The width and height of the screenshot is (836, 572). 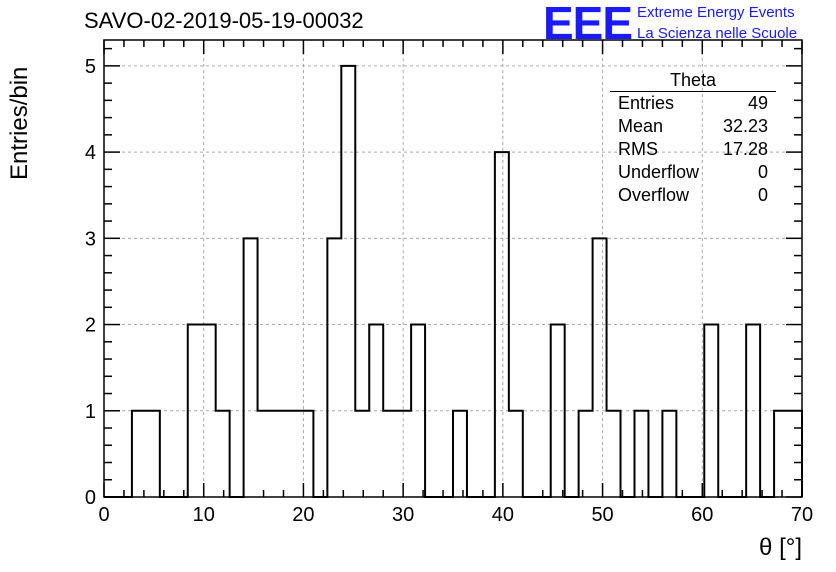 What do you see at coordinates (638, 149) in the screenshot?
I see `stats-label: RMS` at bounding box center [638, 149].